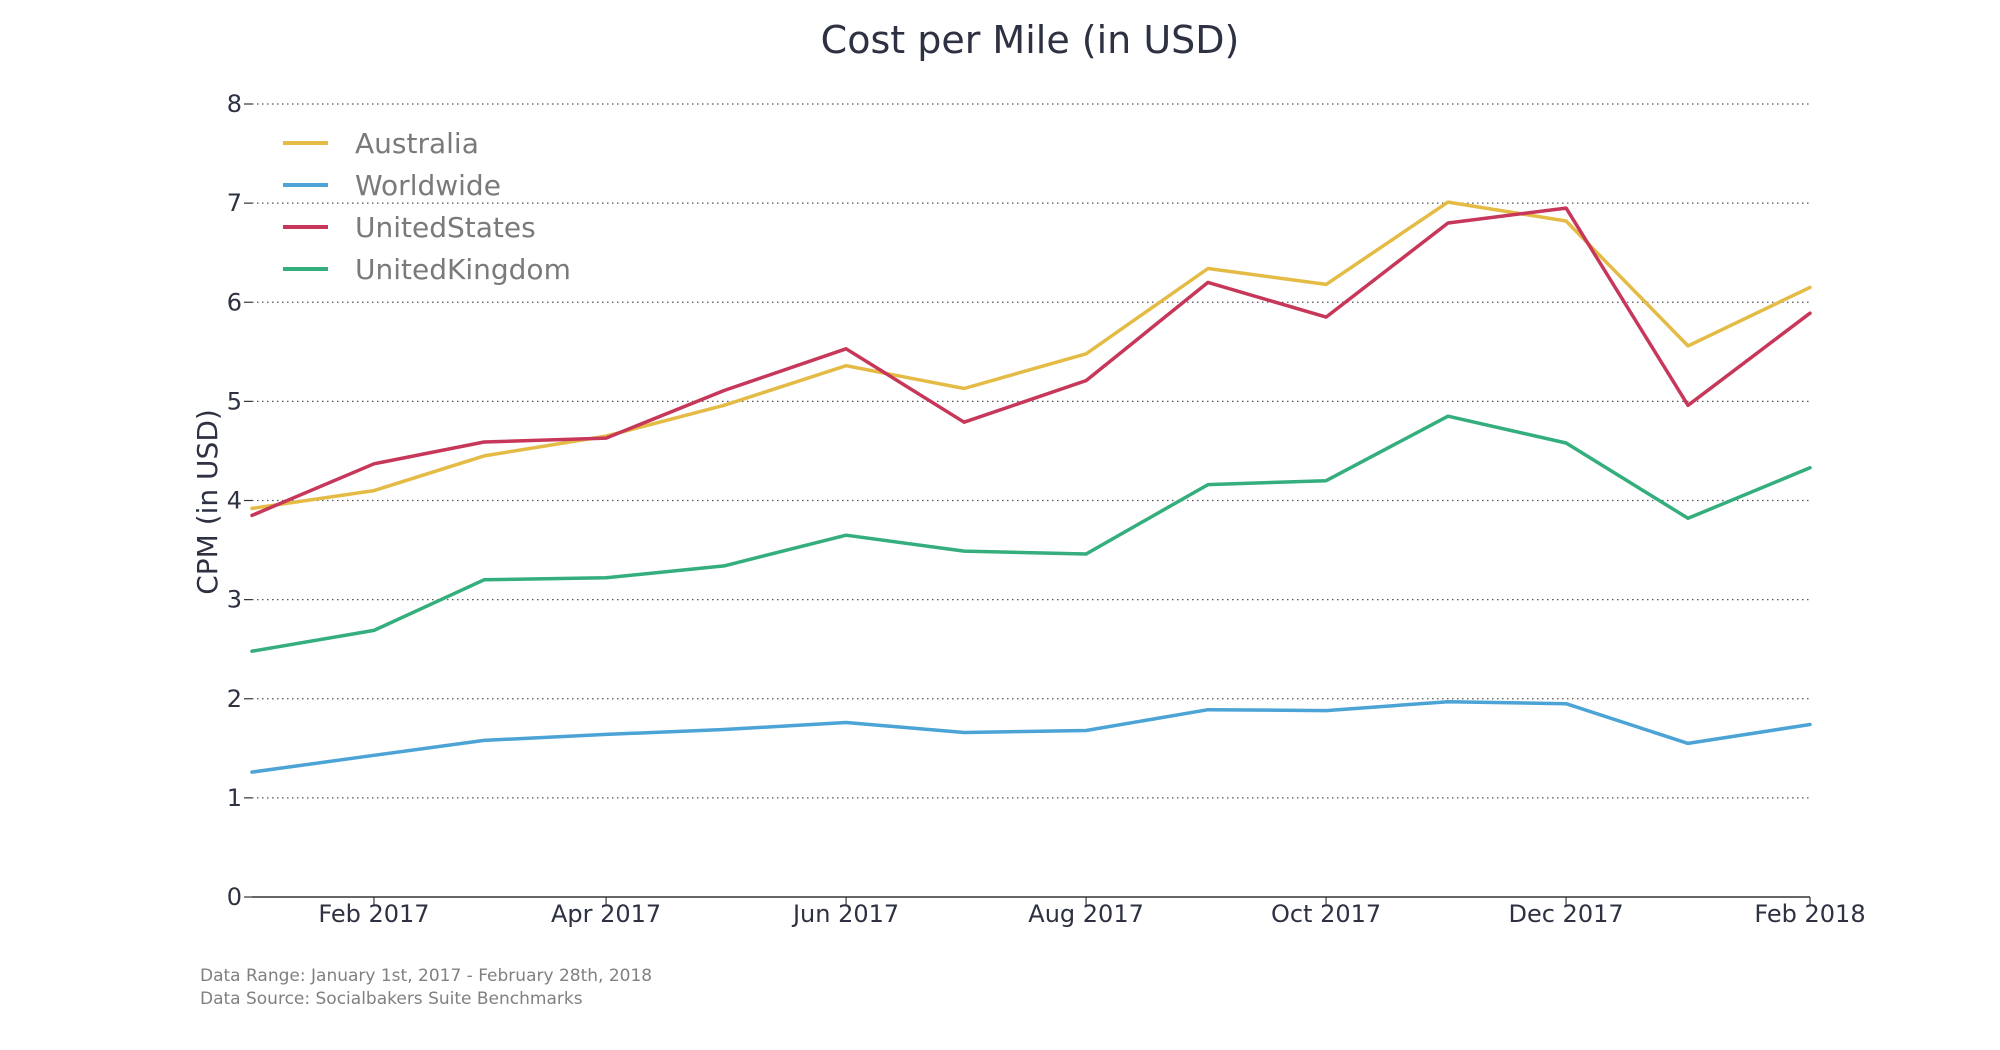 The height and width of the screenshot is (1050, 2000). Describe the element at coordinates (234, 897) in the screenshot. I see `y-tick-label: 0` at that location.